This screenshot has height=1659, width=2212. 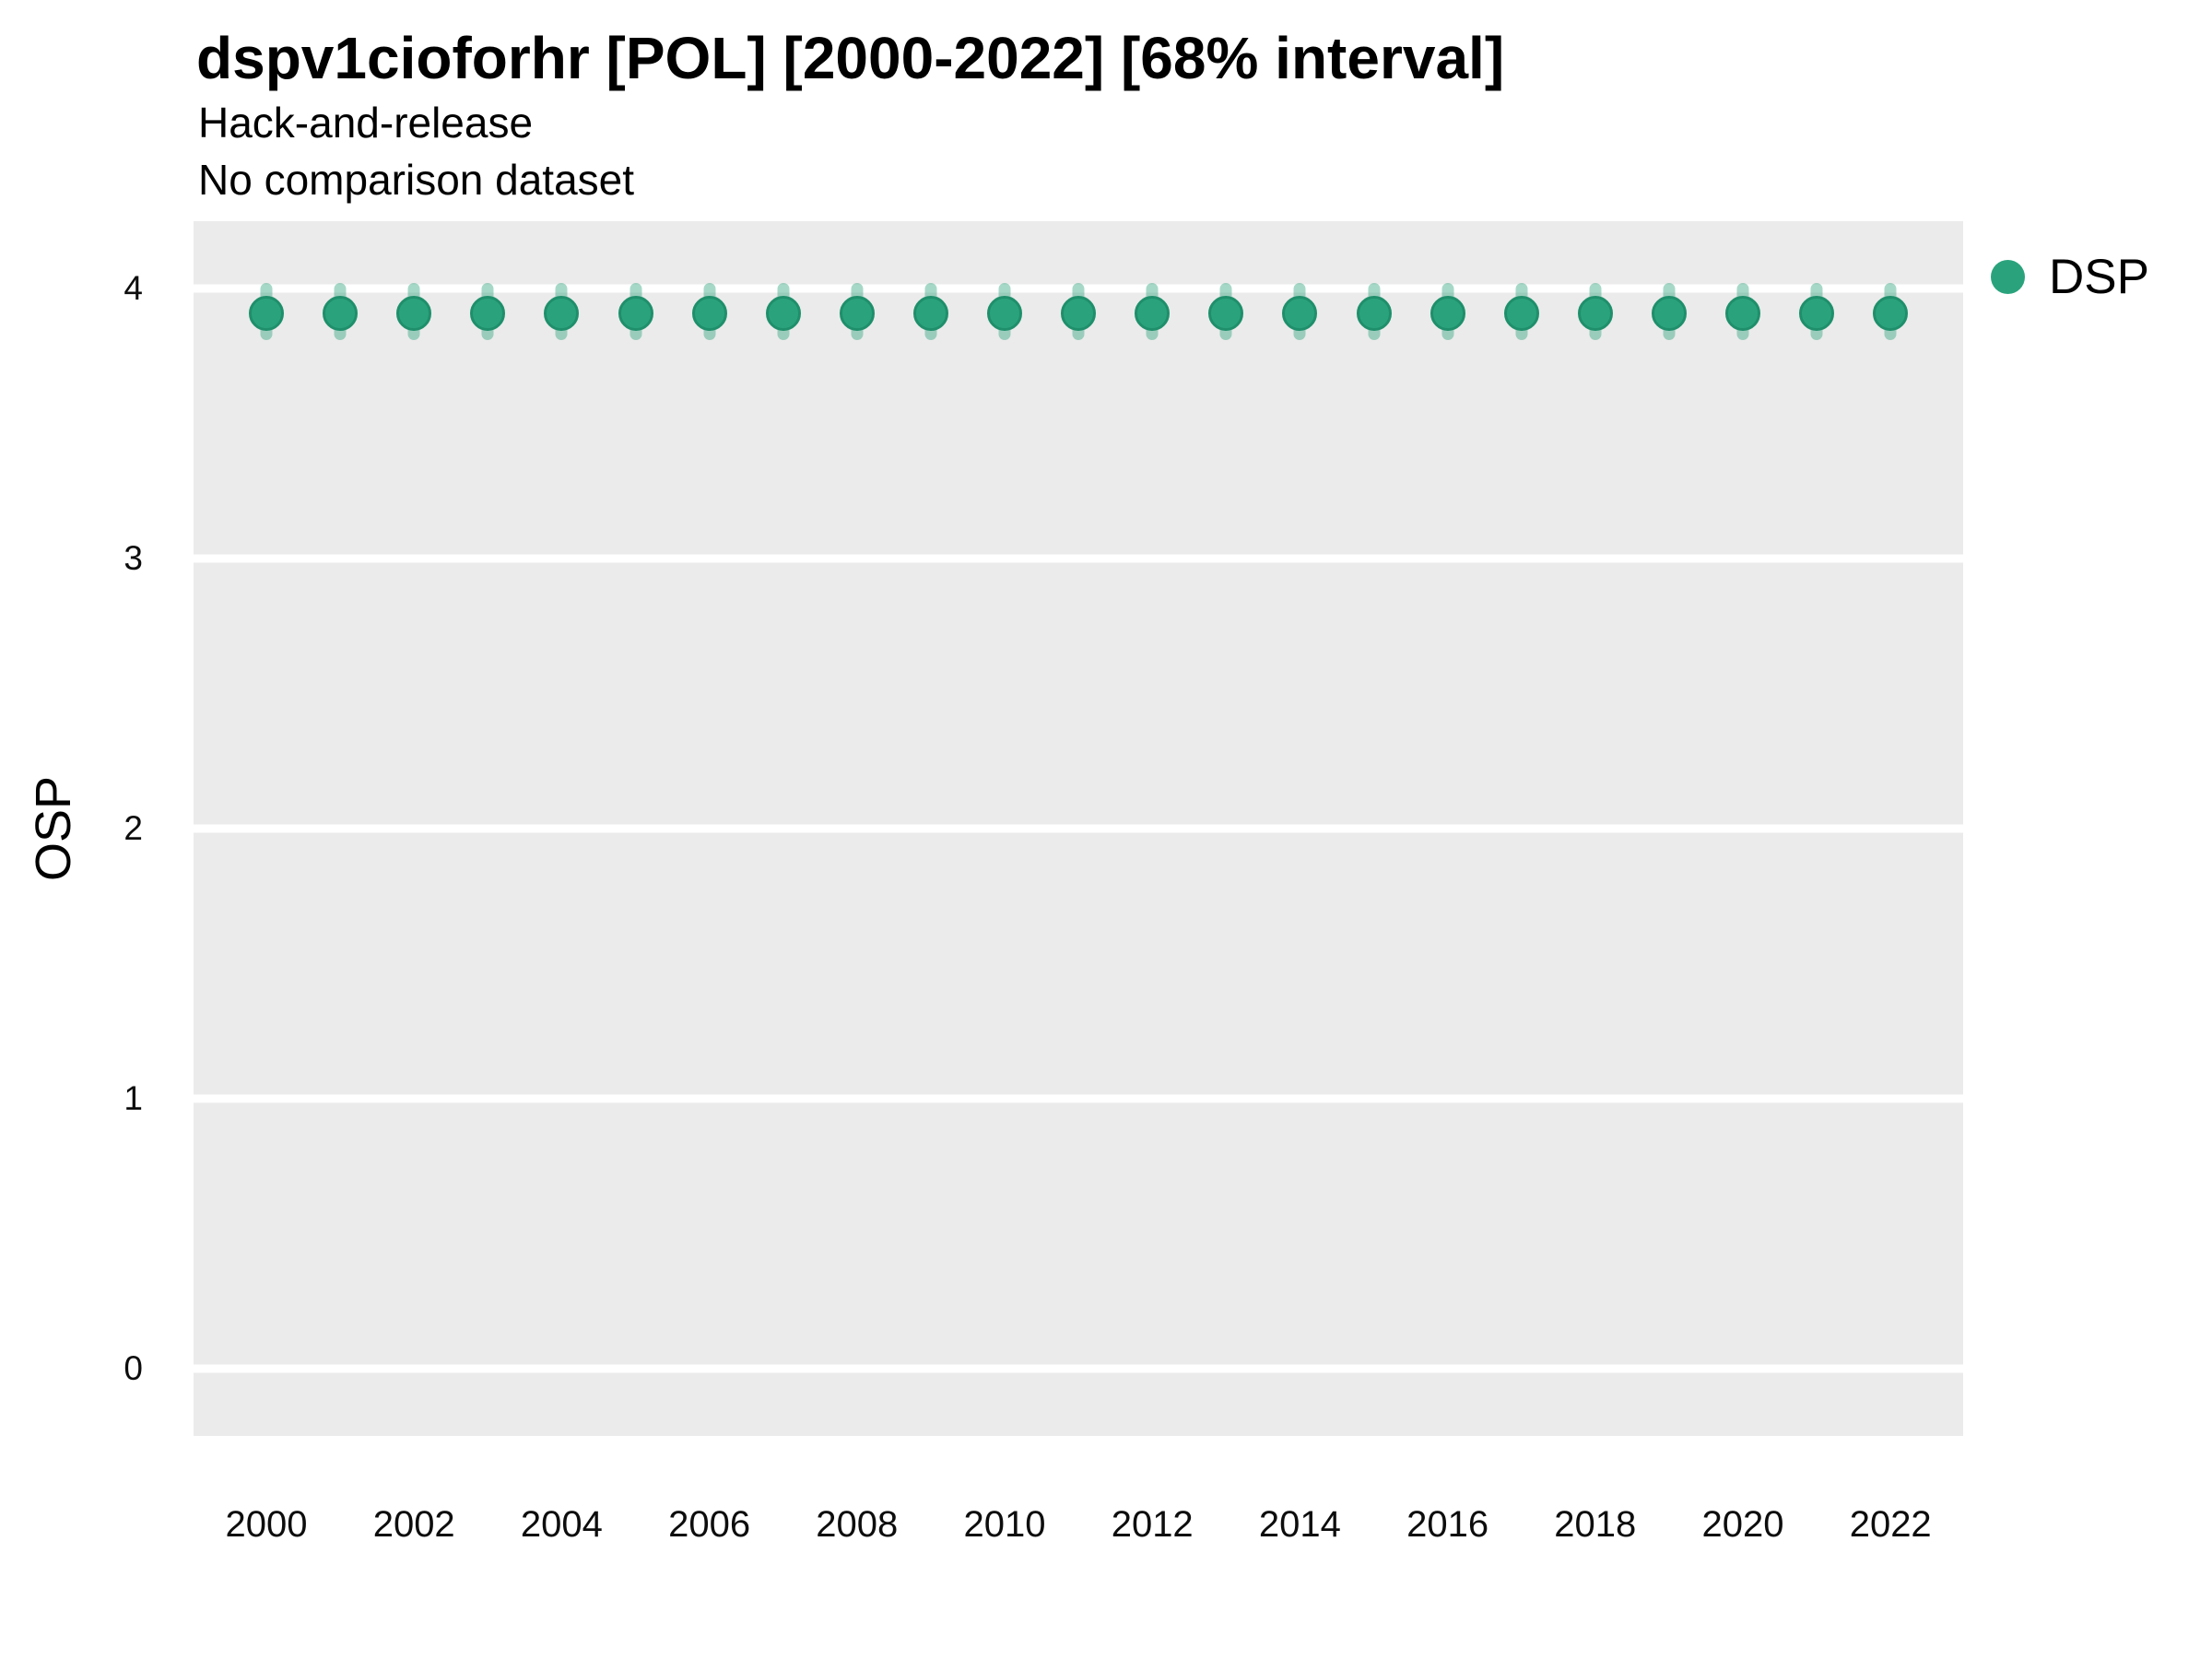 I want to click on data-point-2021, so click(x=1816, y=828).